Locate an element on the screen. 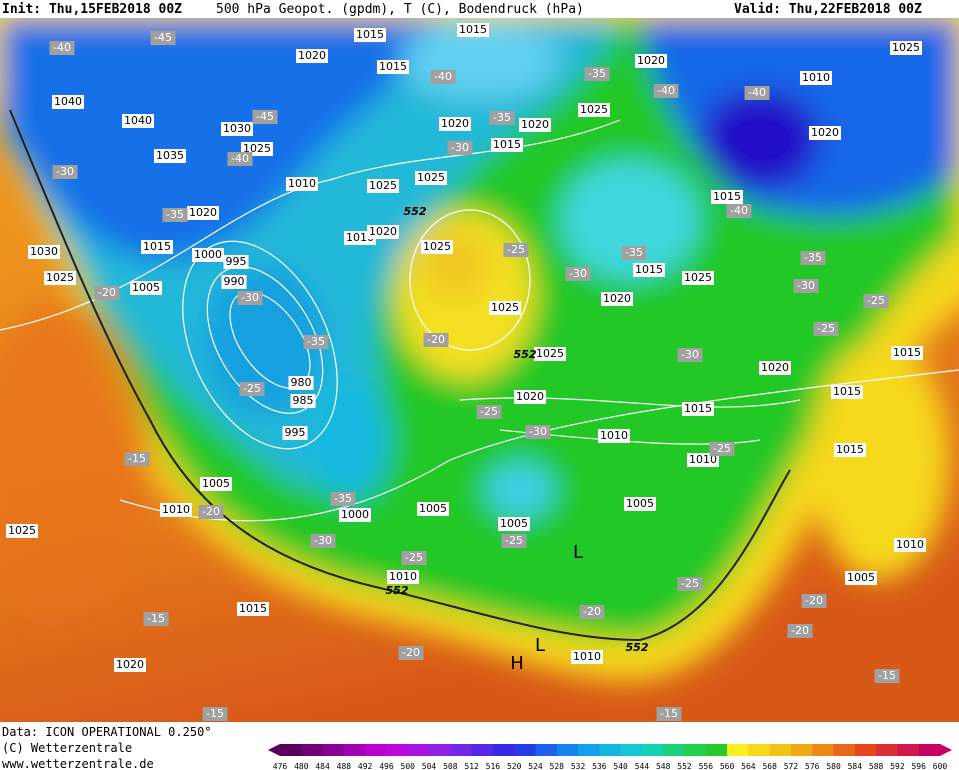  colorbar-tick-label: 492 is located at coordinates (365, 766).